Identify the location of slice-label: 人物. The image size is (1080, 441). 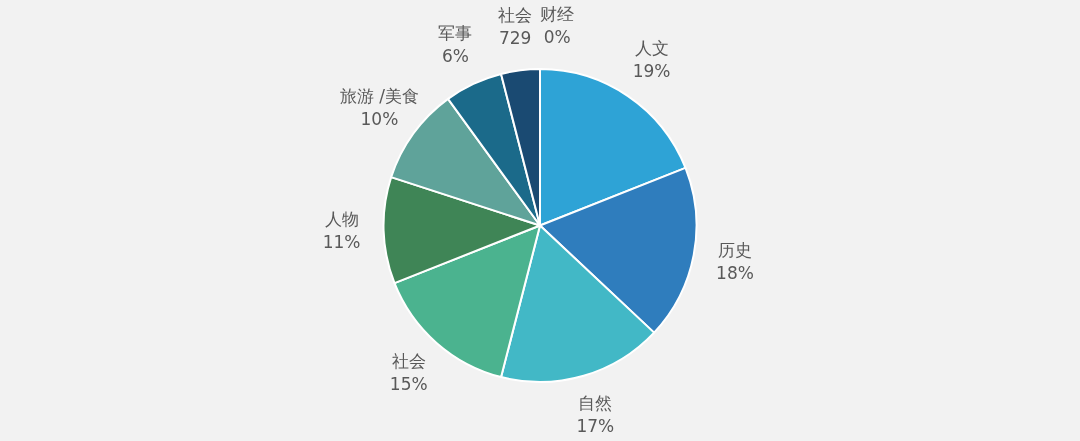
(341, 218).